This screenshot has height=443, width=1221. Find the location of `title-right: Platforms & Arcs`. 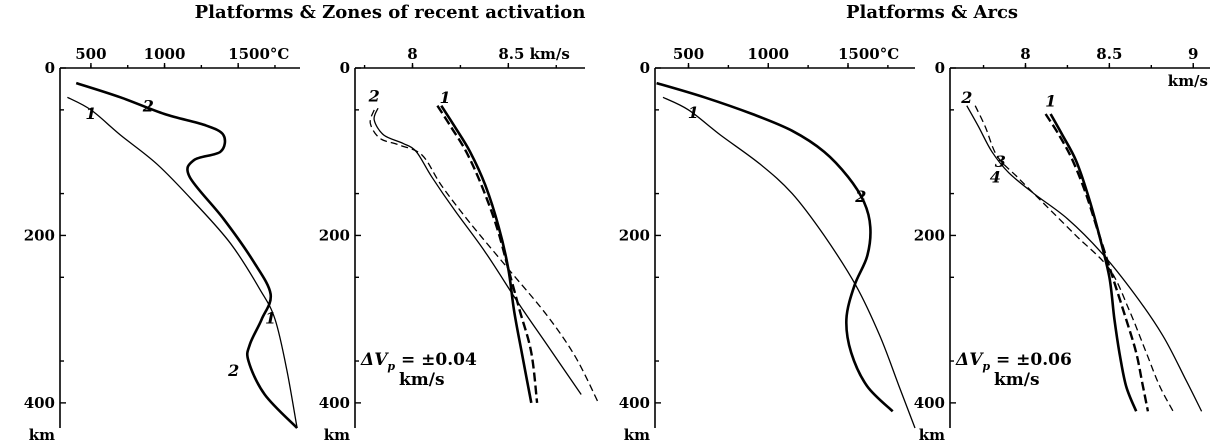

title-right: Platforms & Arcs is located at coordinates (932, 12).